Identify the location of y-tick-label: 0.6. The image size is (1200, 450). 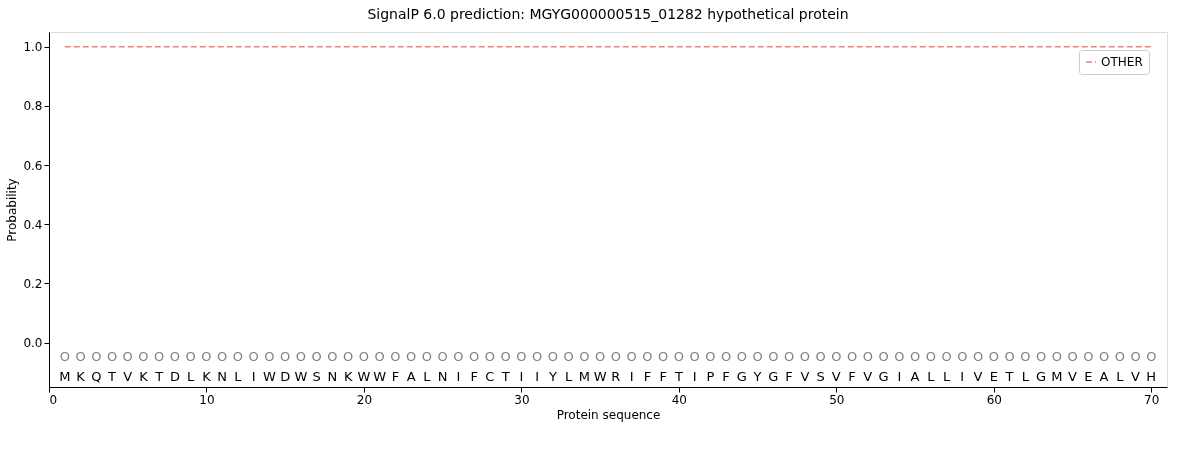
(33, 165).